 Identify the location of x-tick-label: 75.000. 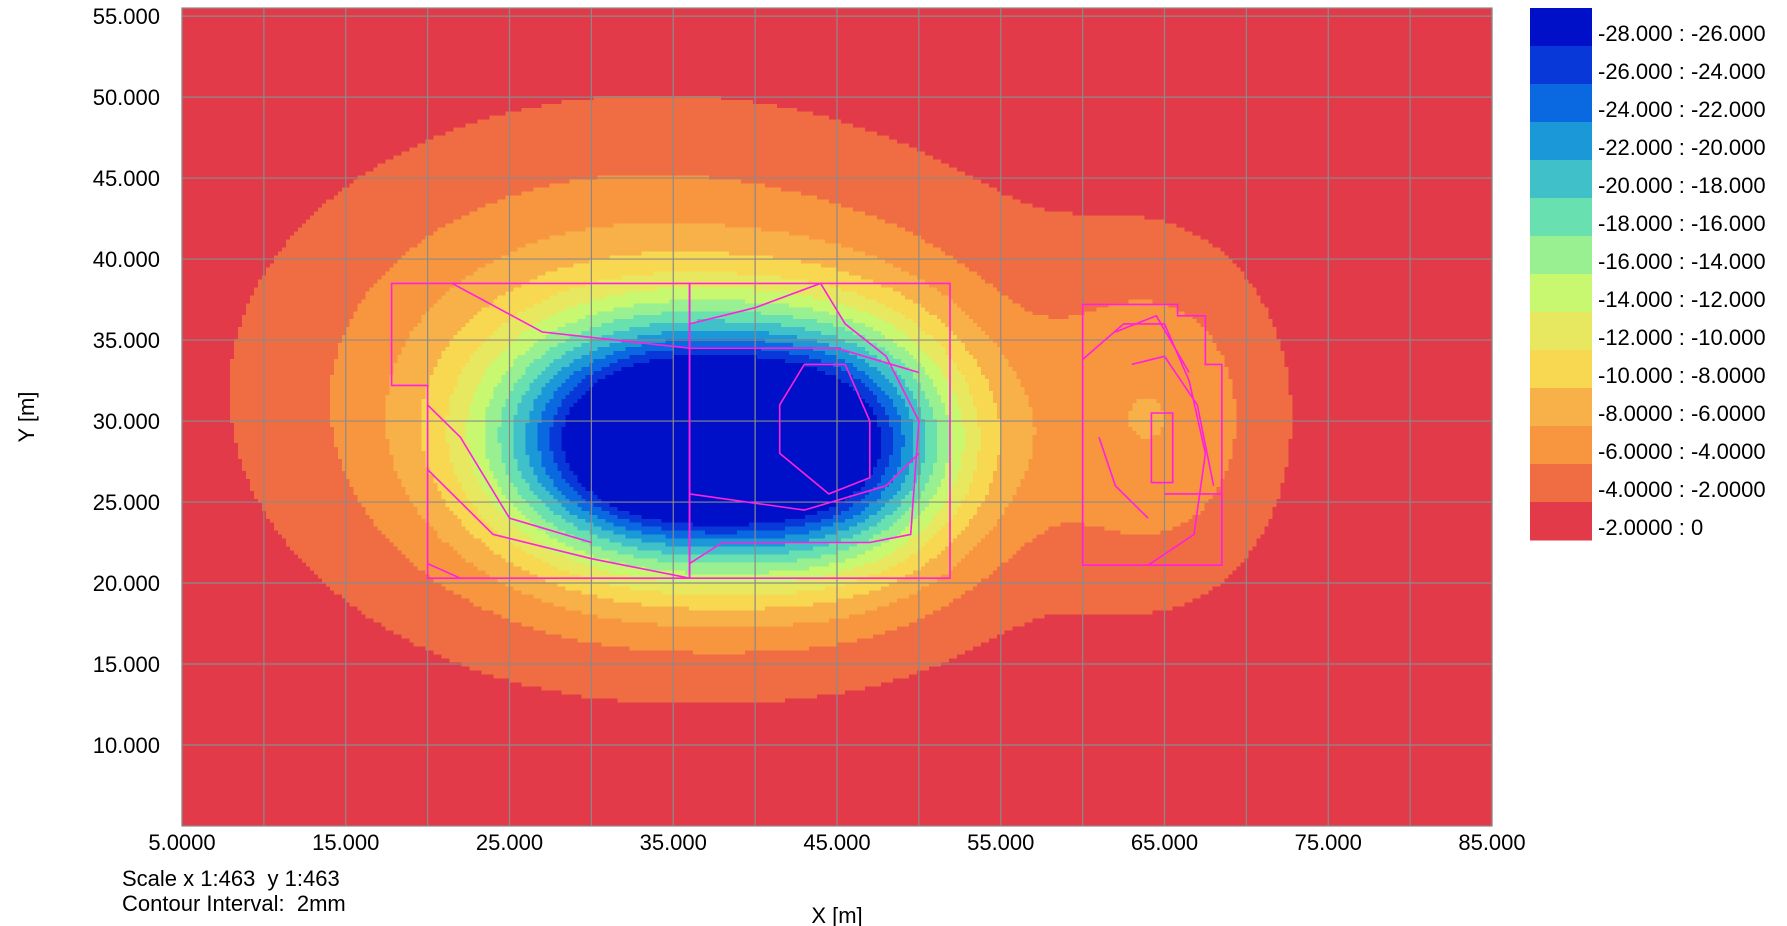
(1328, 842).